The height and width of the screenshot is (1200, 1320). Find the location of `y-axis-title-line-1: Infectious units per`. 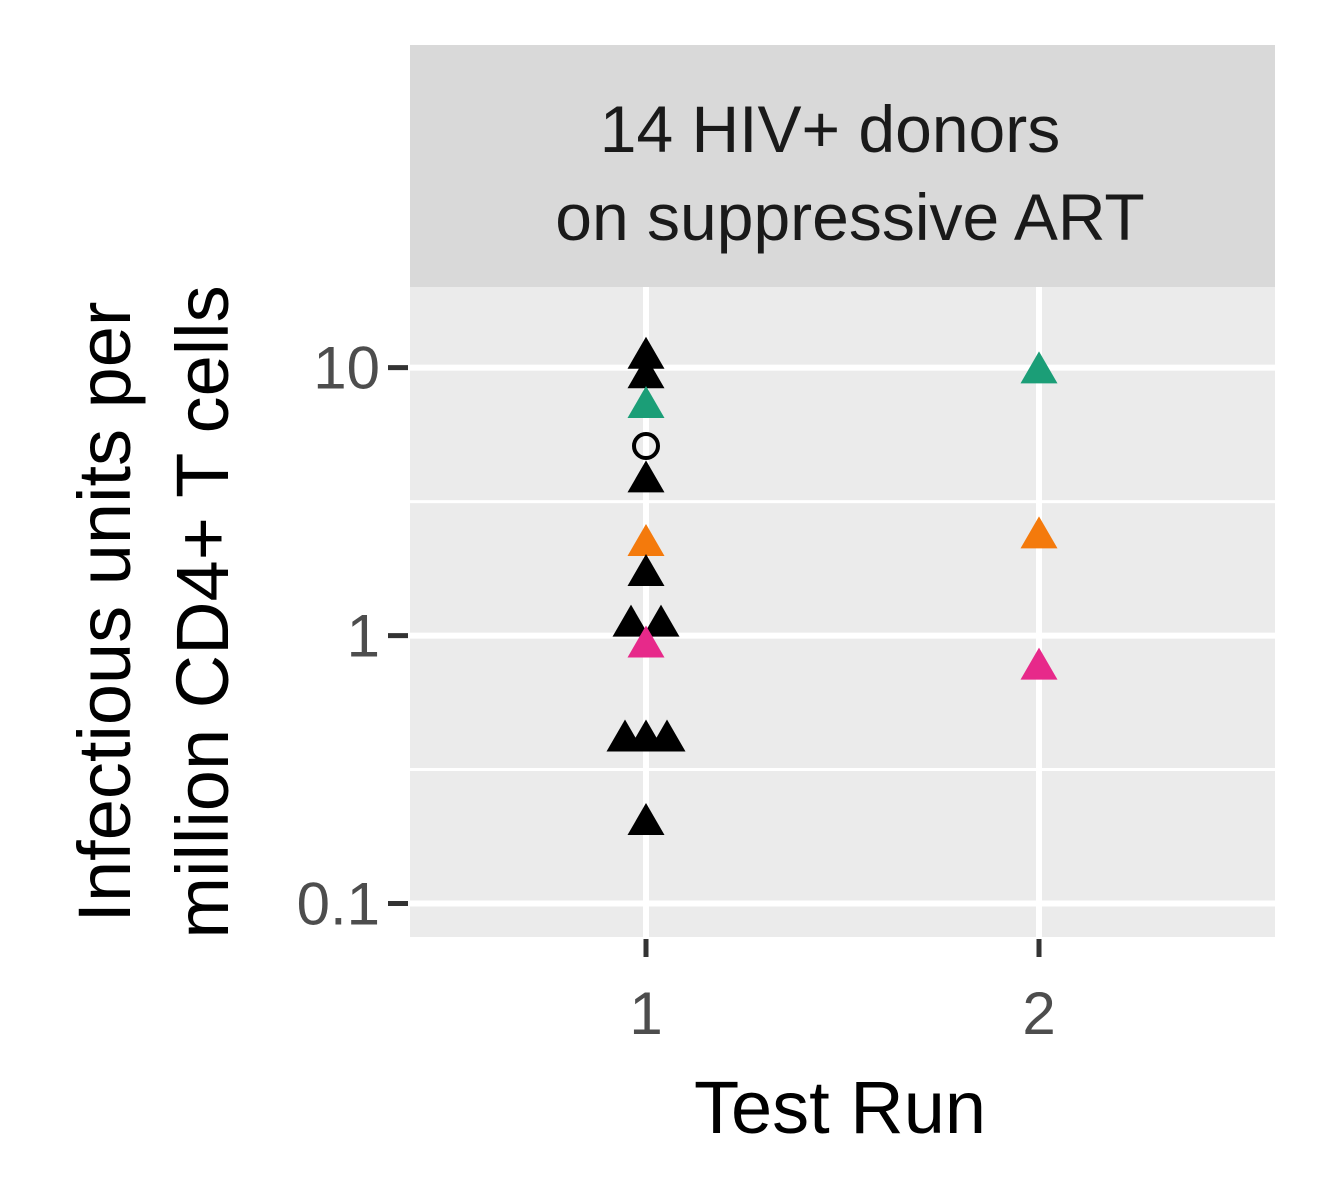

y-axis-title-line-1: Infectious units per is located at coordinates (104, 611).